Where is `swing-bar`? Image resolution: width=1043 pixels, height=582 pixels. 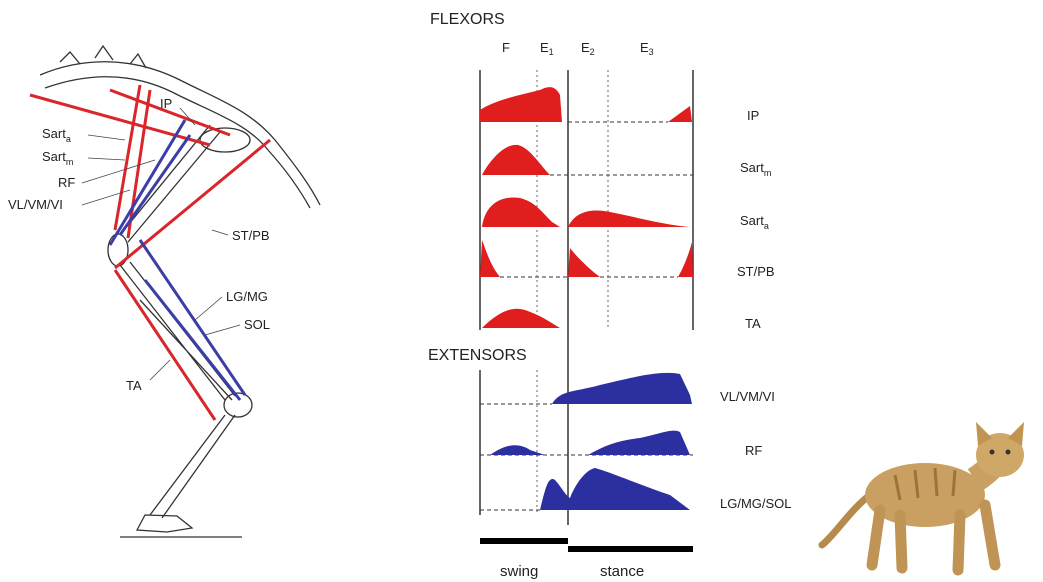
swing-bar is located at coordinates (524, 541).